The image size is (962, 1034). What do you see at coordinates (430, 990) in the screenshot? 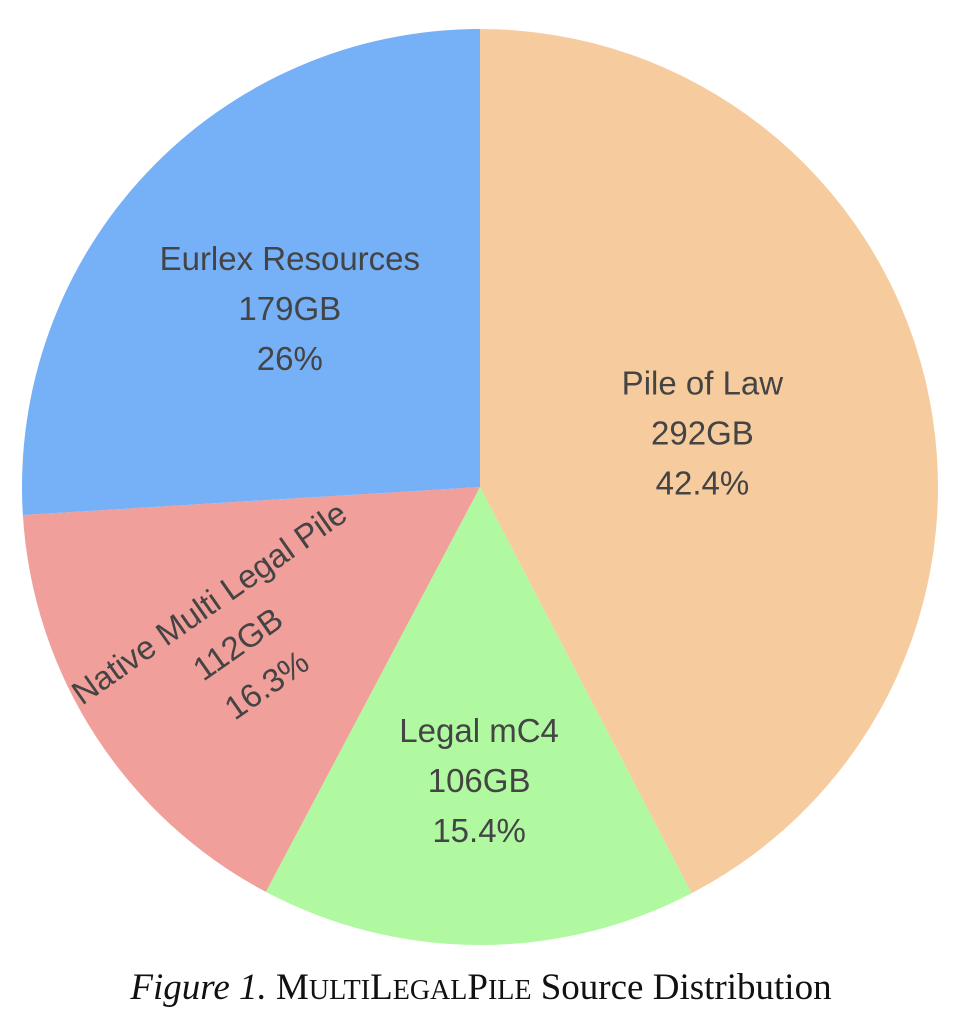
I see `dataset-name-part: egal` at bounding box center [430, 990].